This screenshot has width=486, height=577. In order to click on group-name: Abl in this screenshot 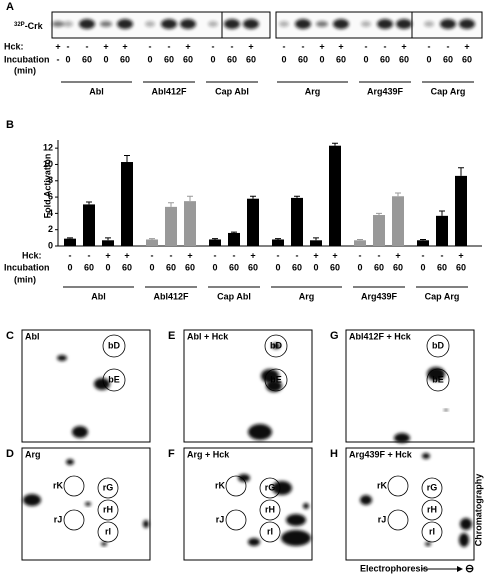, I will do `click(98, 296)`.